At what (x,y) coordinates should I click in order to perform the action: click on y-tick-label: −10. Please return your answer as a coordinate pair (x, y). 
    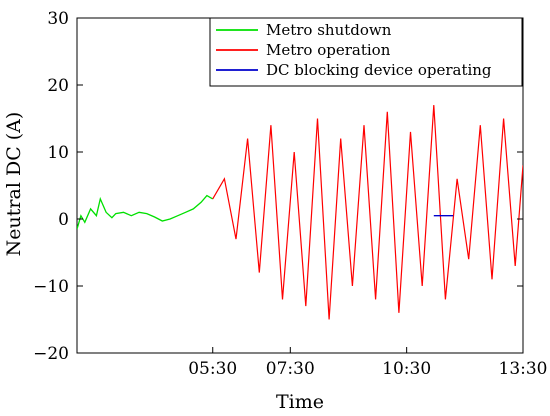
    Looking at the image, I should click on (51, 287).